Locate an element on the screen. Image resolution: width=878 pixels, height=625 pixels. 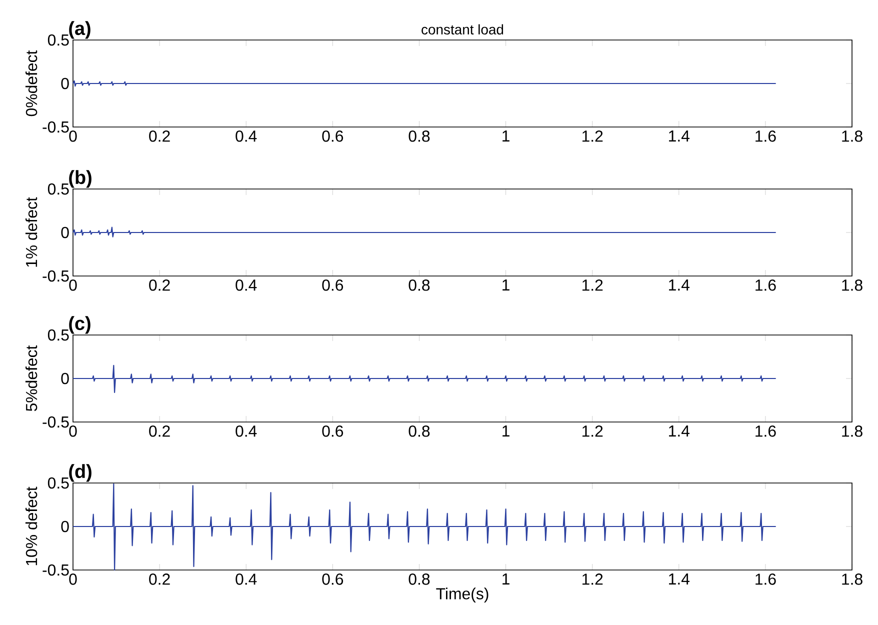
text: (c) is located at coordinates (79, 325).